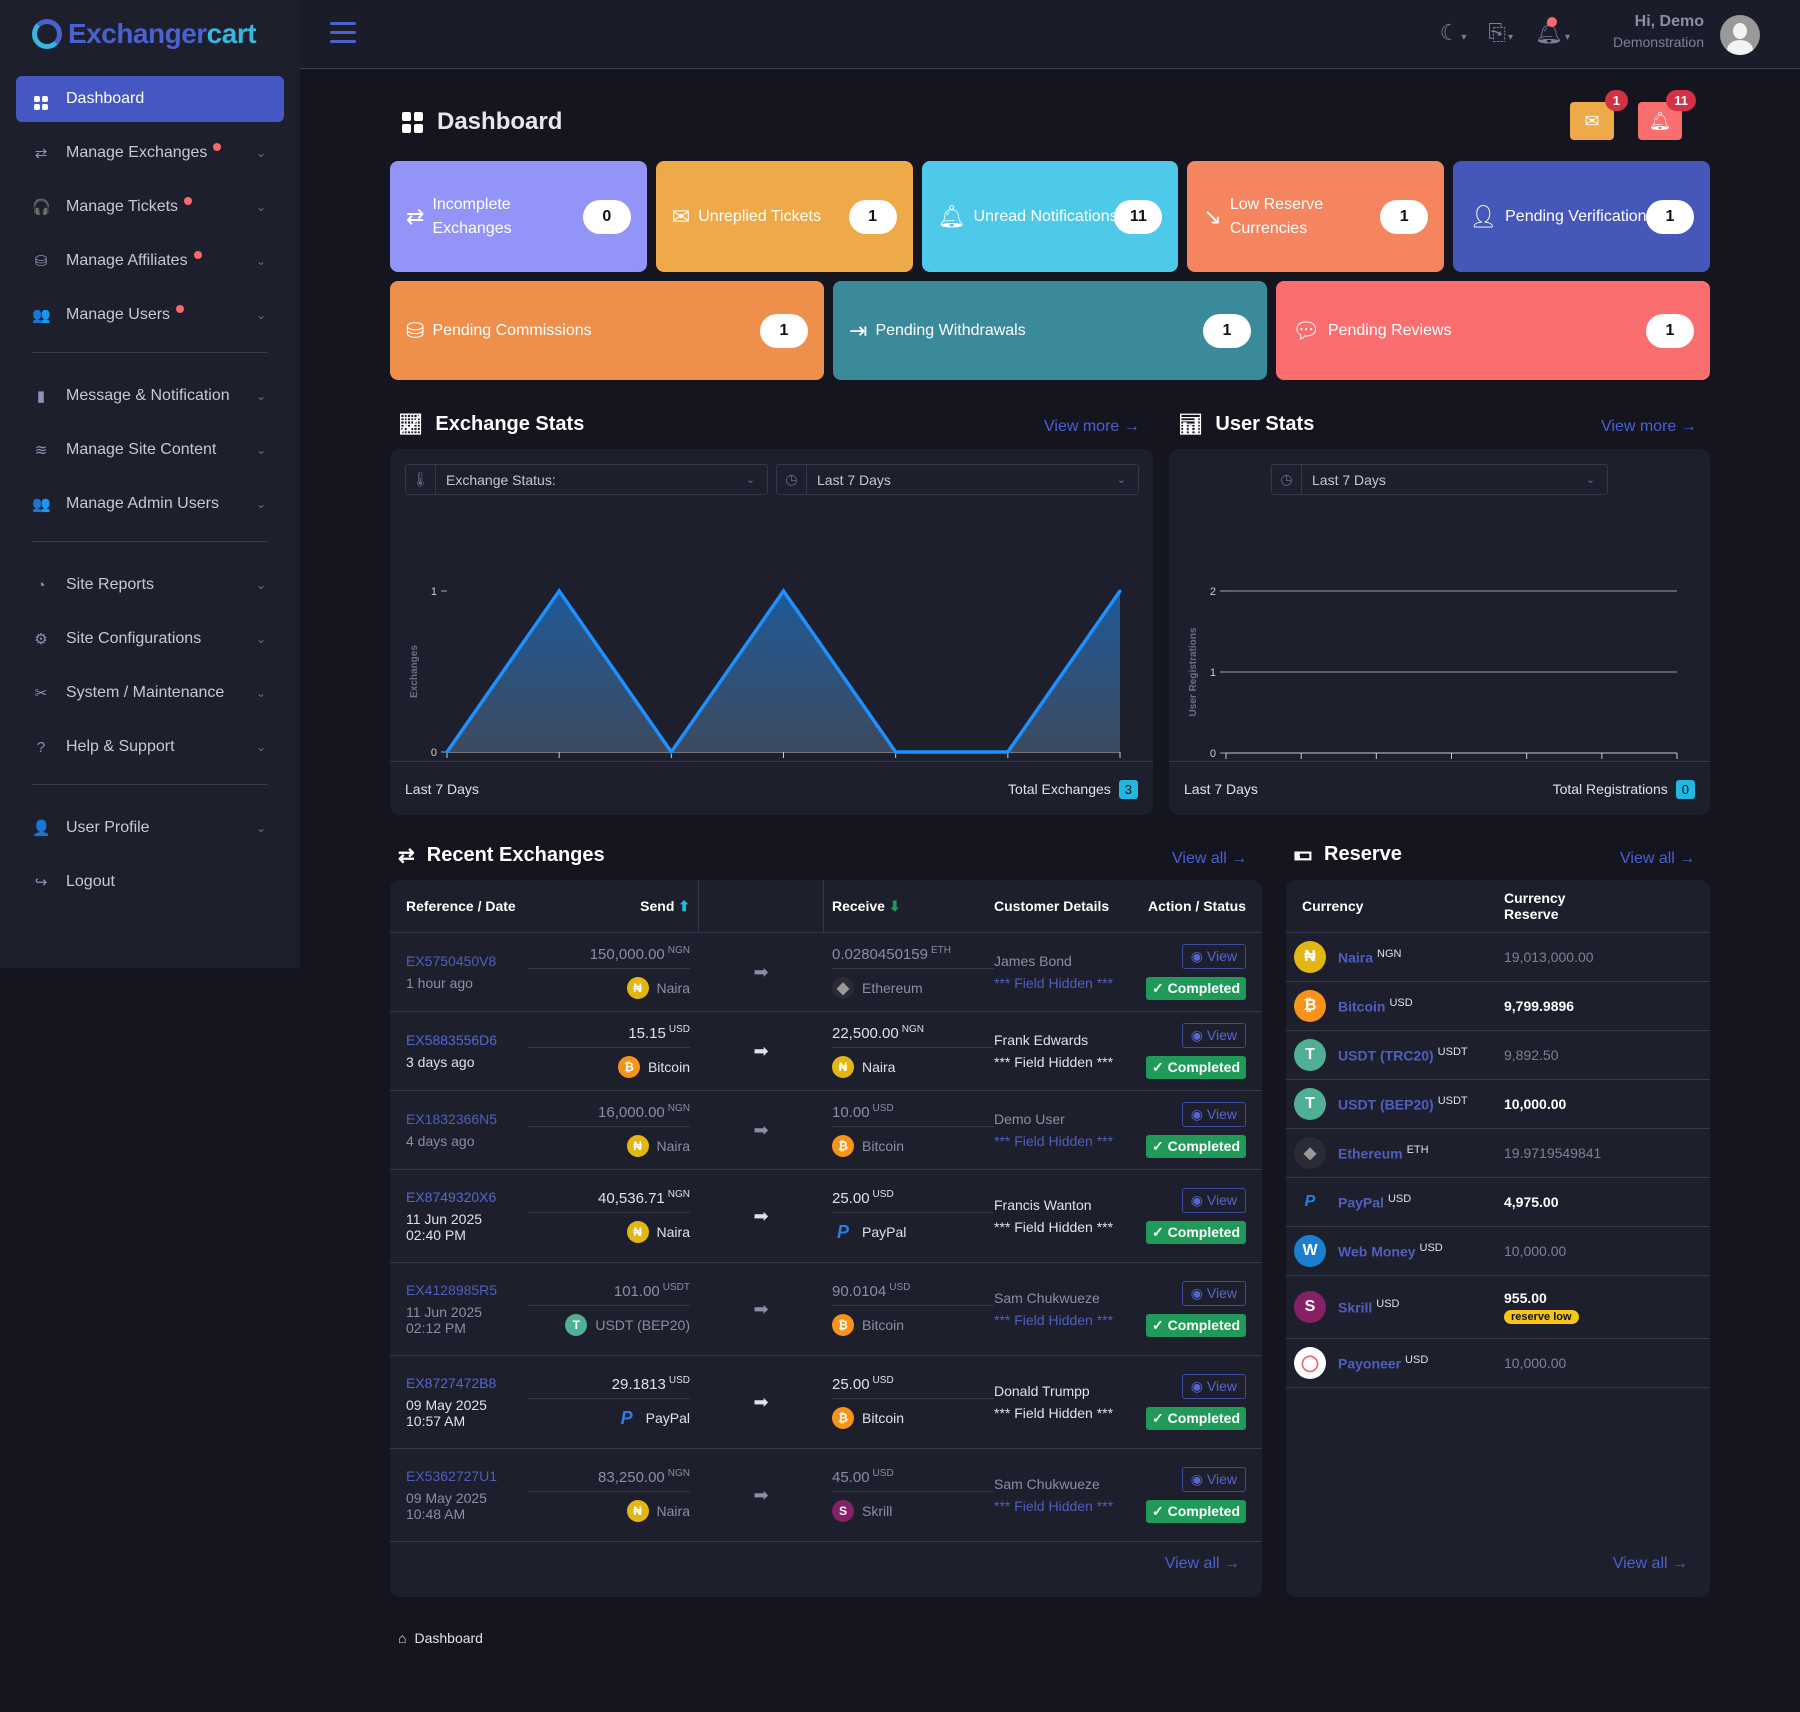  What do you see at coordinates (452, 1290) in the screenshot?
I see `exchange-reference-link: EX4128985R5` at bounding box center [452, 1290].